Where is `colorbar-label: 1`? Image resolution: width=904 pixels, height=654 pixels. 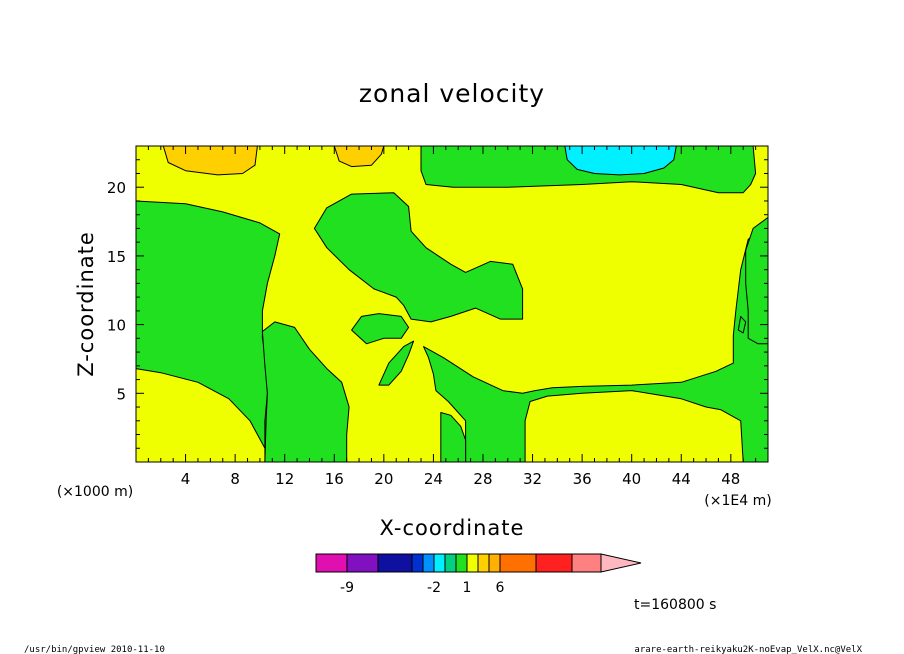 colorbar-label: 1 is located at coordinates (467, 588).